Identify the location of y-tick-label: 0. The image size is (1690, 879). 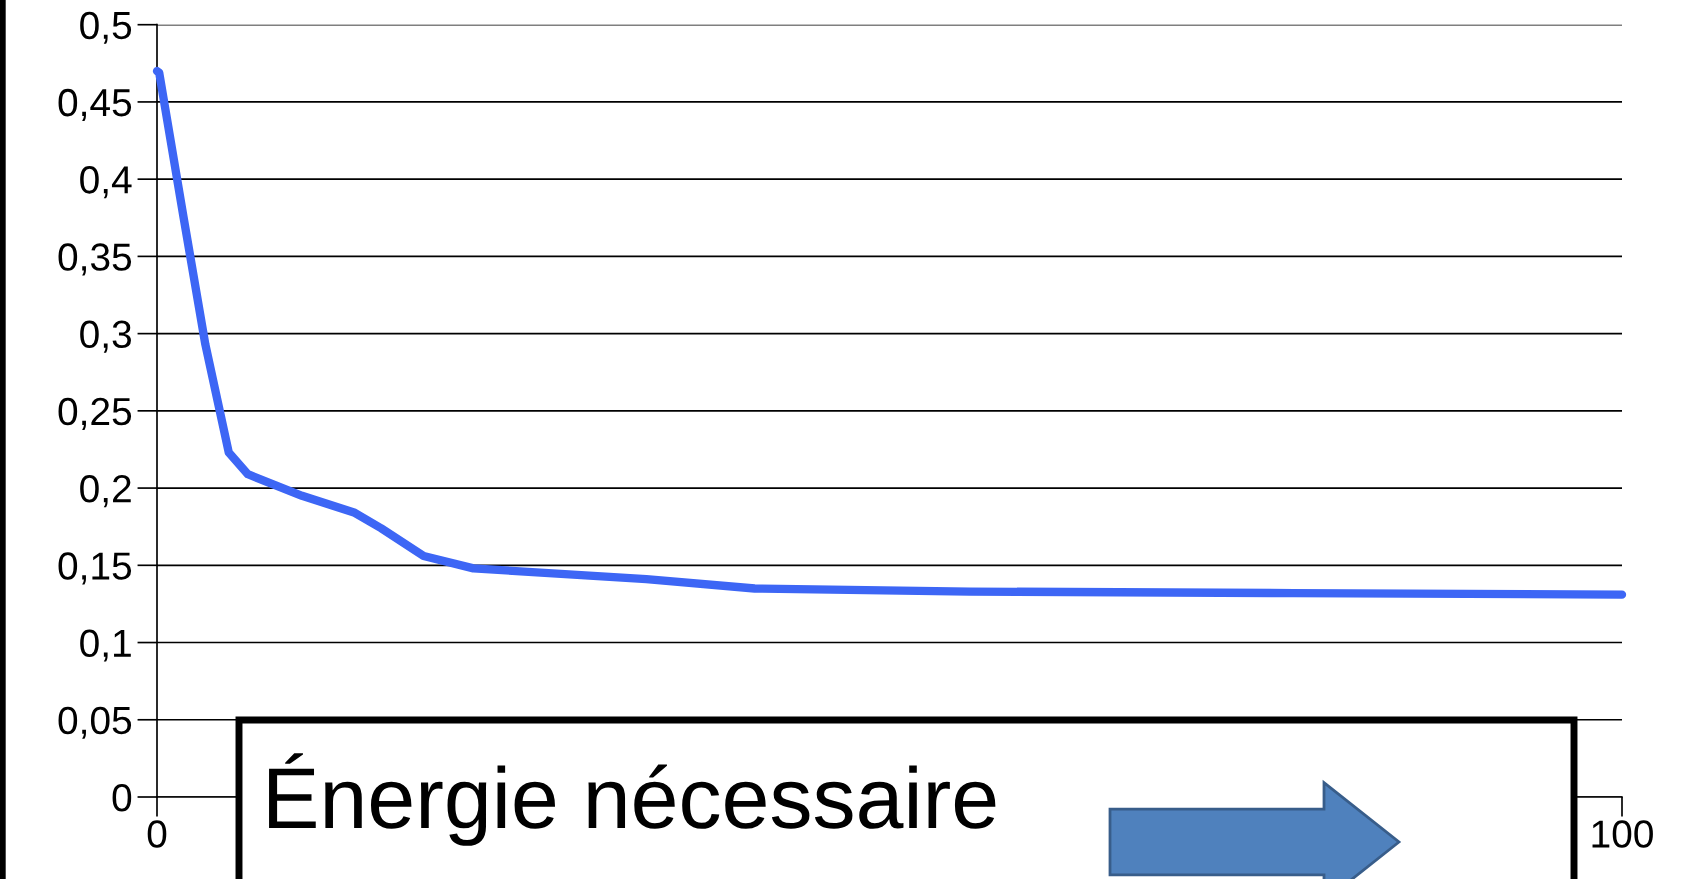
(122, 797).